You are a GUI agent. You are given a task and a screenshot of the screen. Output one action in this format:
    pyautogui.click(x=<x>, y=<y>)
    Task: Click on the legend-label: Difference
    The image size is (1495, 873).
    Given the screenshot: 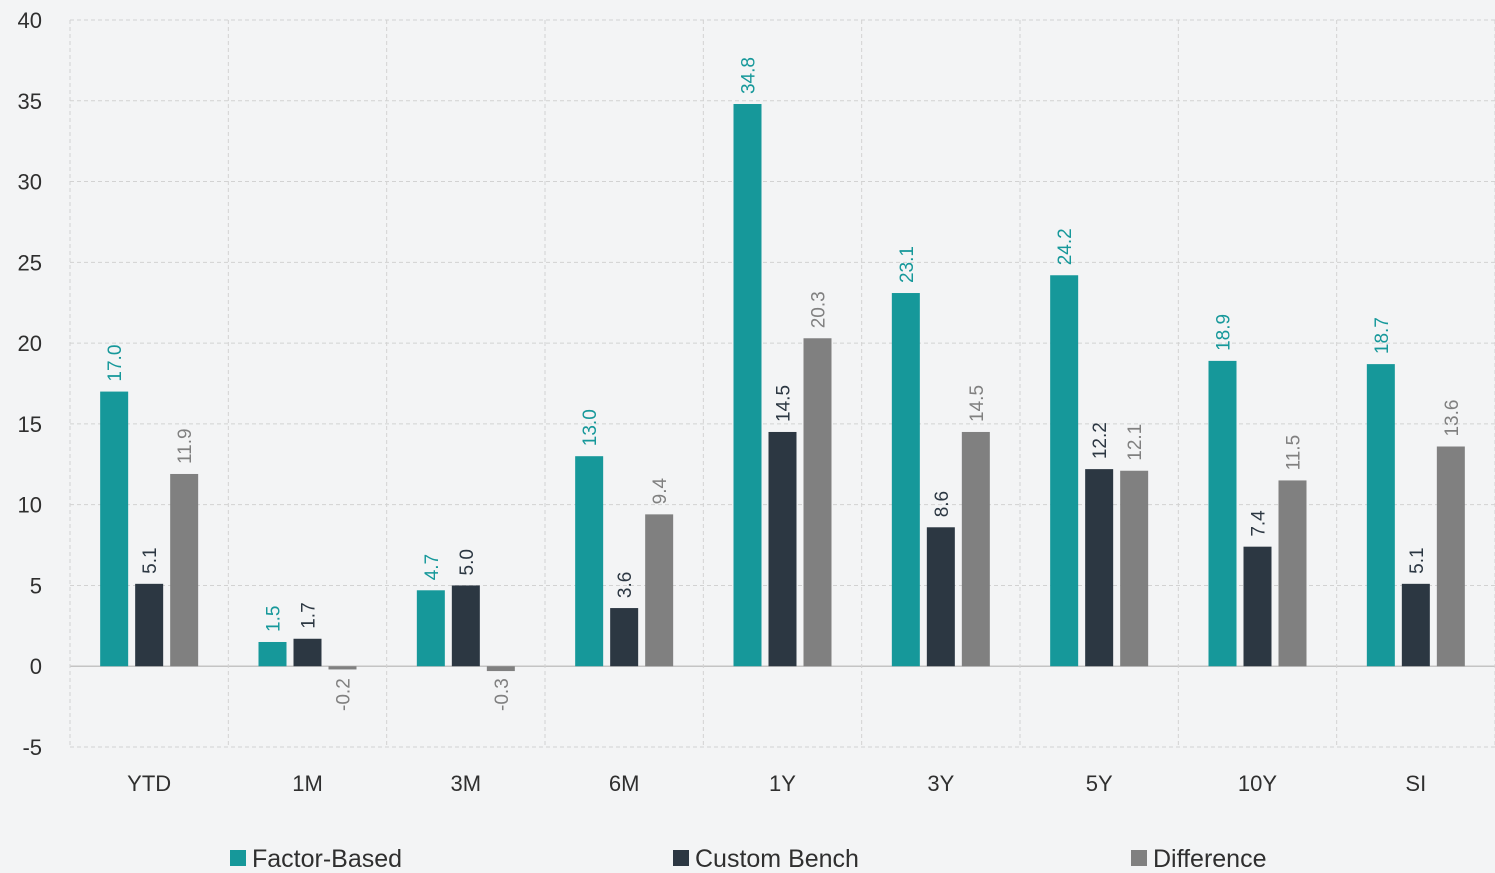 What is the action you would take?
    pyautogui.click(x=1210, y=859)
    